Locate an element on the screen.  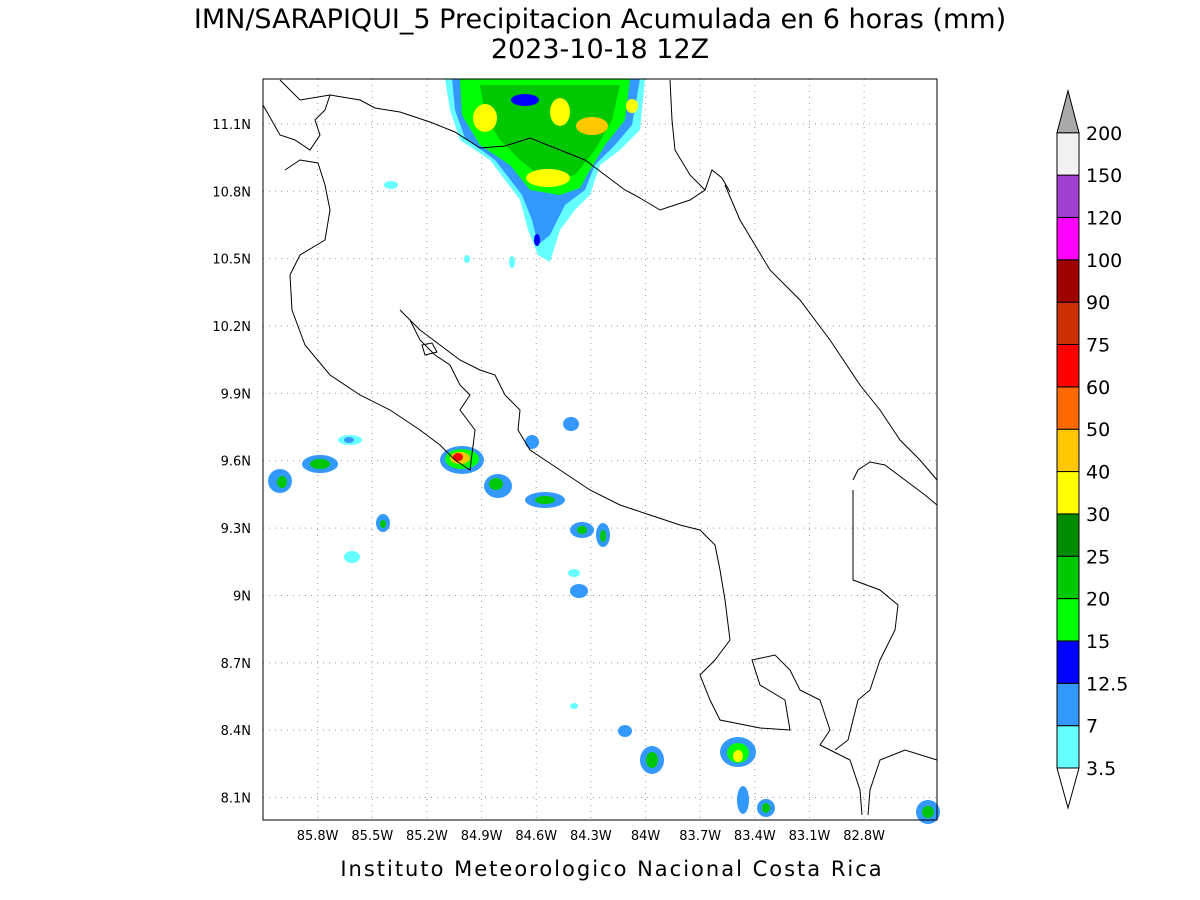
y-tick-label: 8.4N is located at coordinates (236, 731).